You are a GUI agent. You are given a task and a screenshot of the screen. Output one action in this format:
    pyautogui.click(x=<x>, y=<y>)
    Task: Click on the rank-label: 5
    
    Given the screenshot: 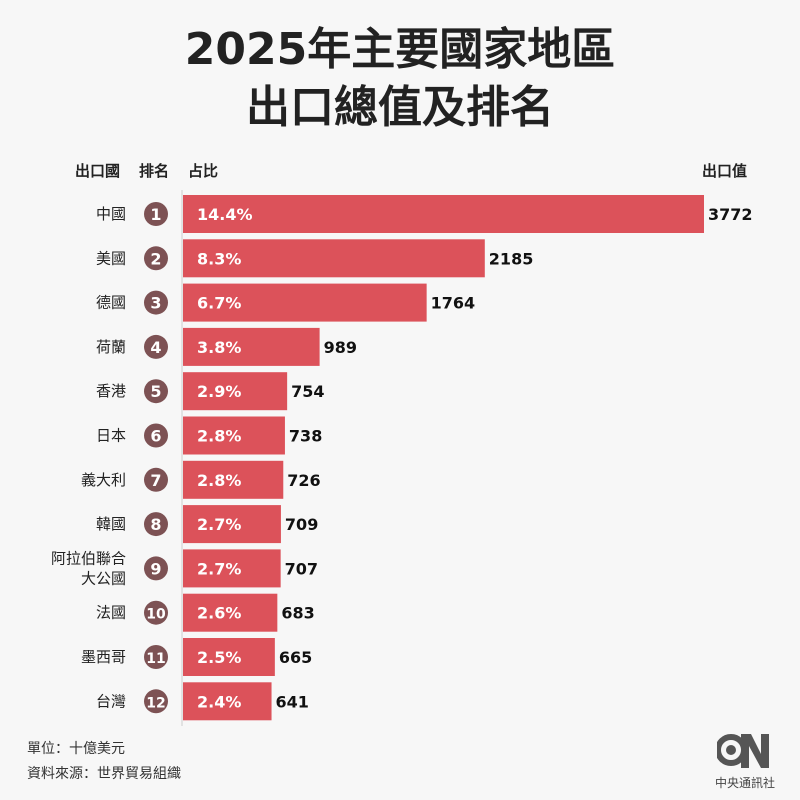 What is the action you would take?
    pyautogui.click(x=155, y=391)
    